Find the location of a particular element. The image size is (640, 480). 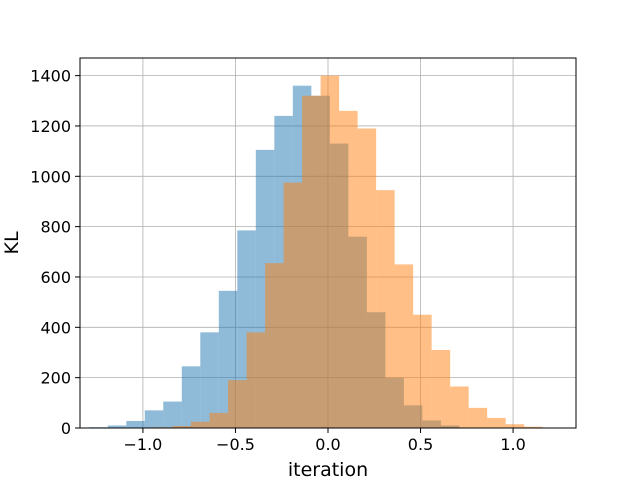

y-tick-label: 1000 is located at coordinates (50, 176).